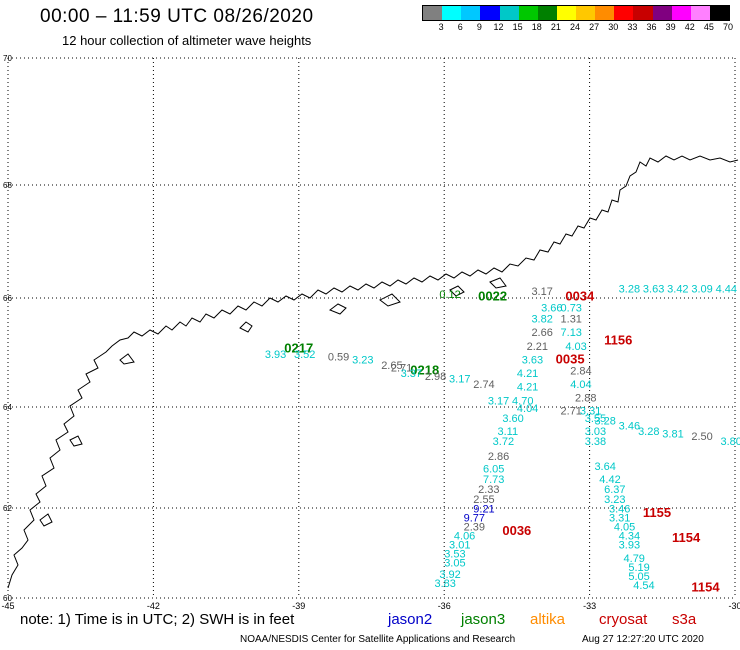 The height and width of the screenshot is (650, 740). Describe the element at coordinates (604, 467) in the screenshot. I see `wave-height-label: 3.64` at that location.